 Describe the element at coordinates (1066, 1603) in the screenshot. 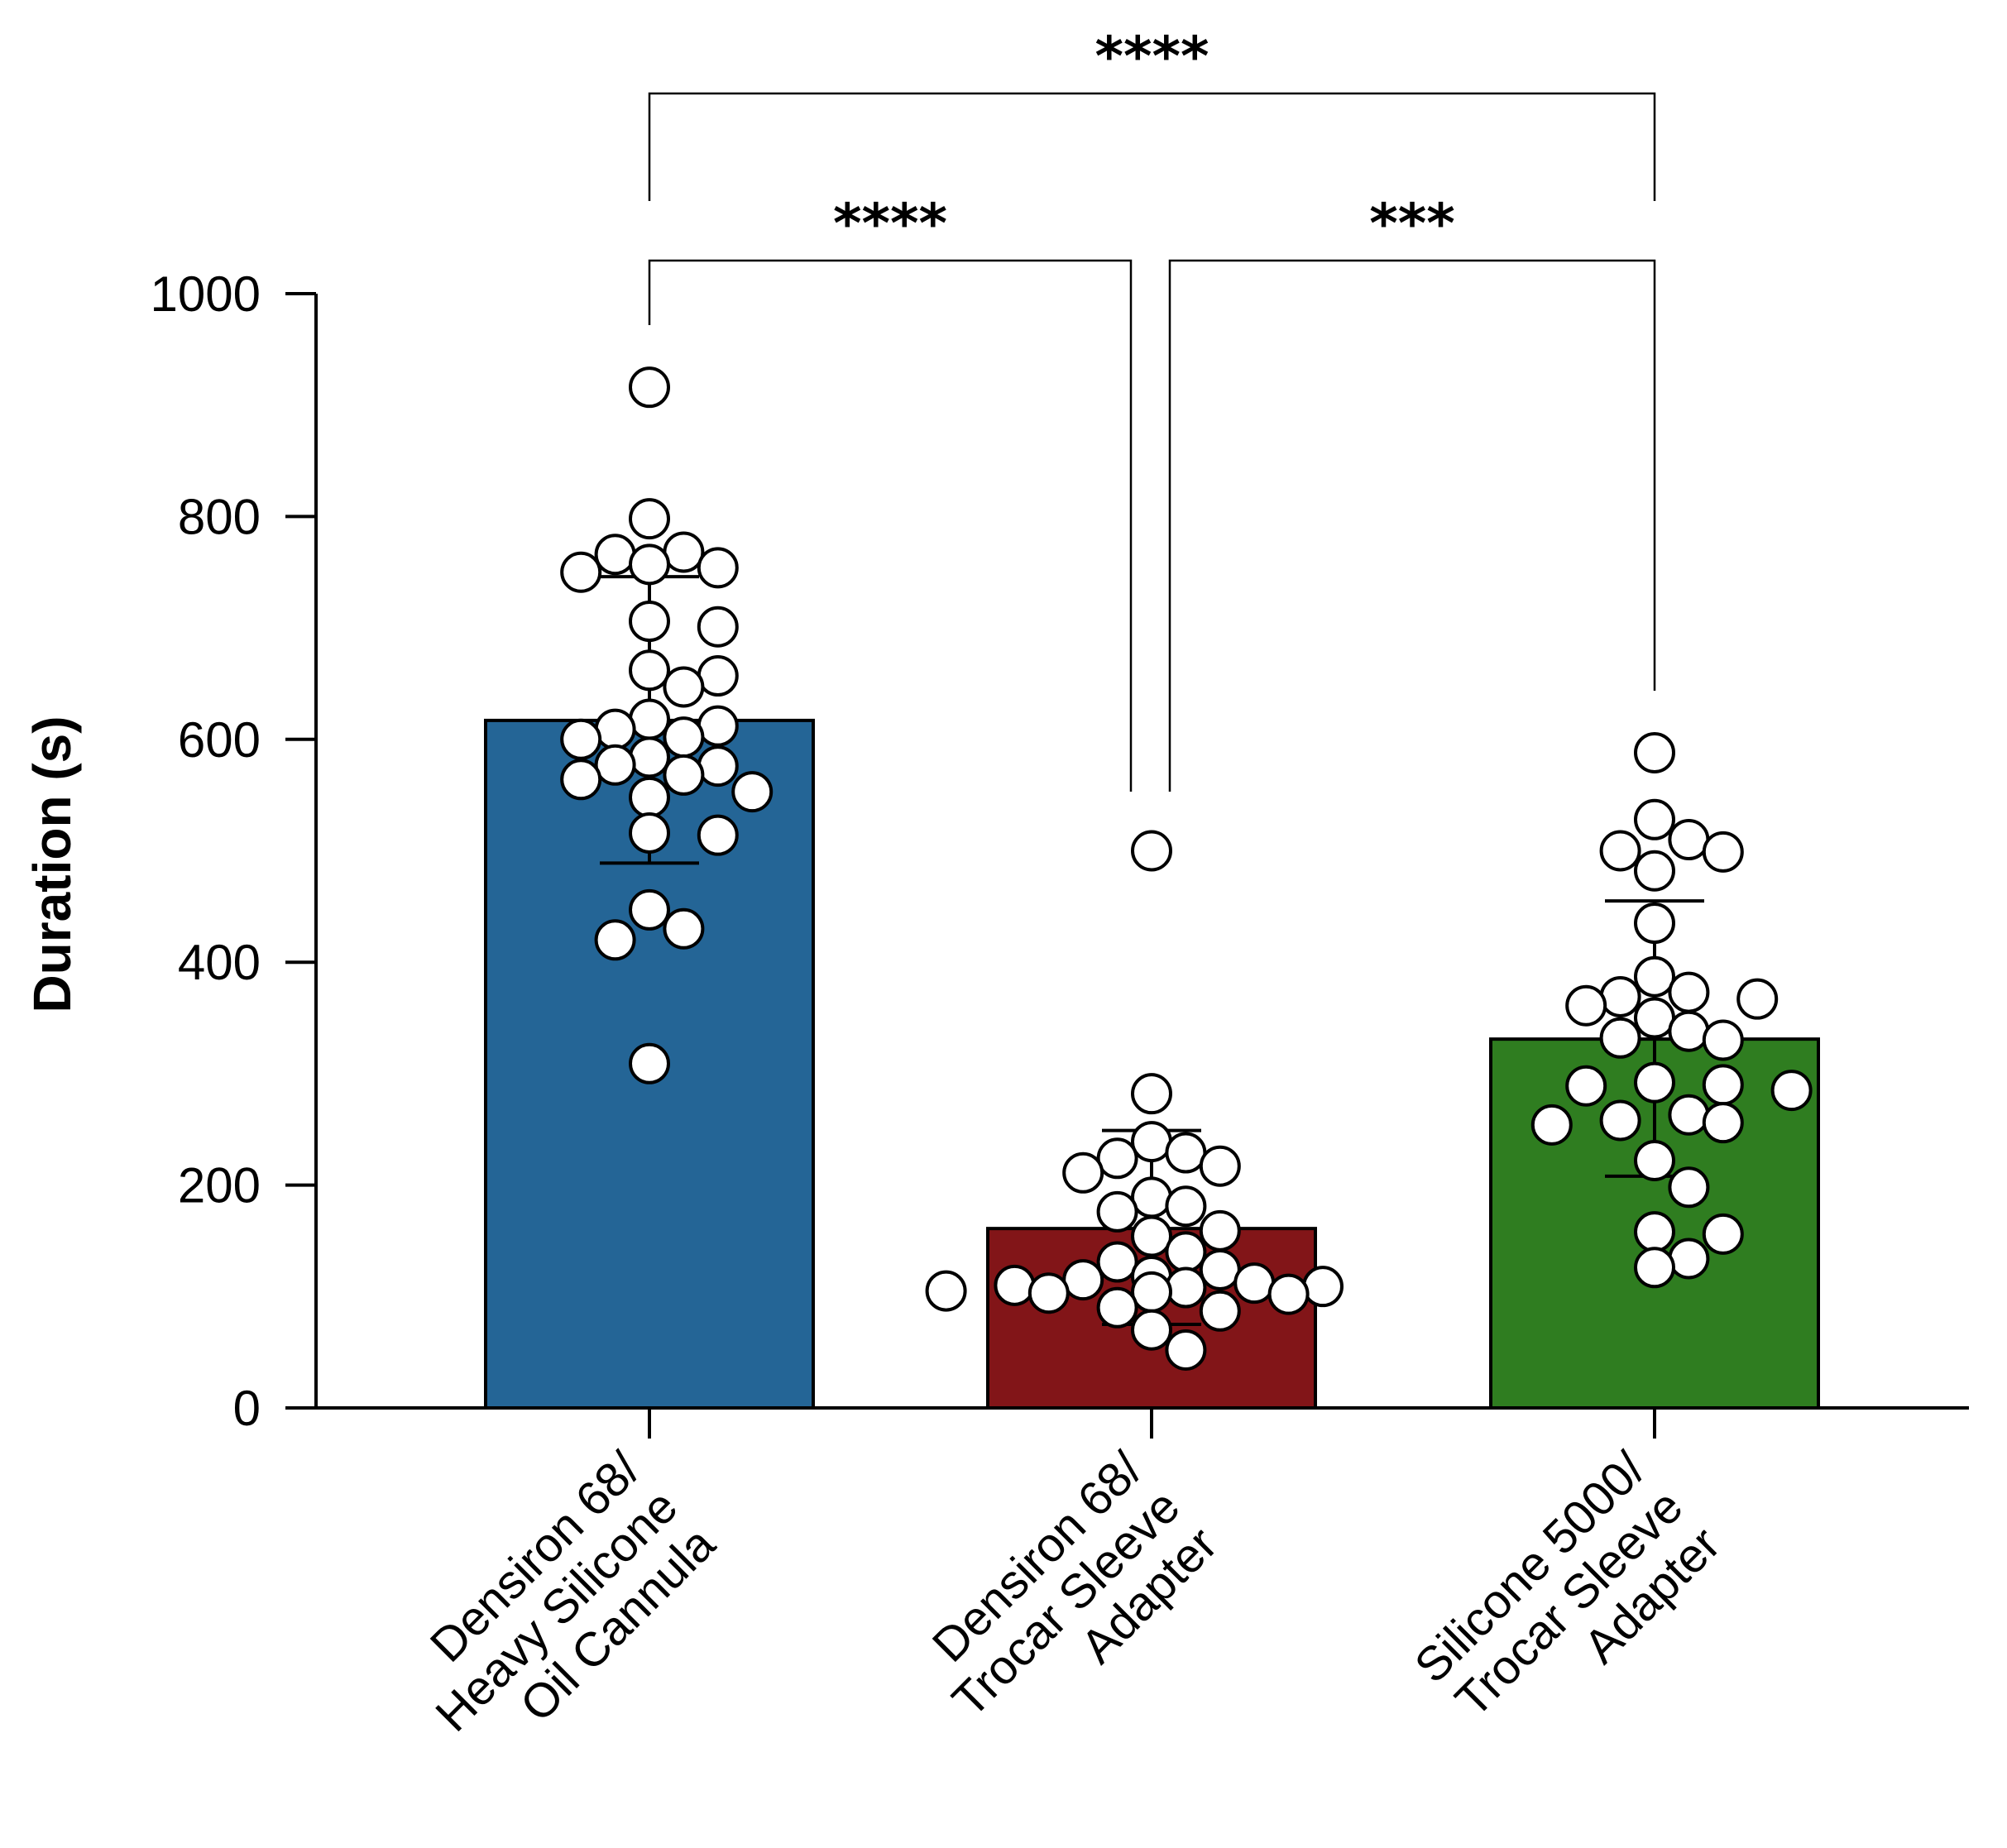

I see `category-label-1: Densiron 68/Trocar SleeveAdapter` at that location.